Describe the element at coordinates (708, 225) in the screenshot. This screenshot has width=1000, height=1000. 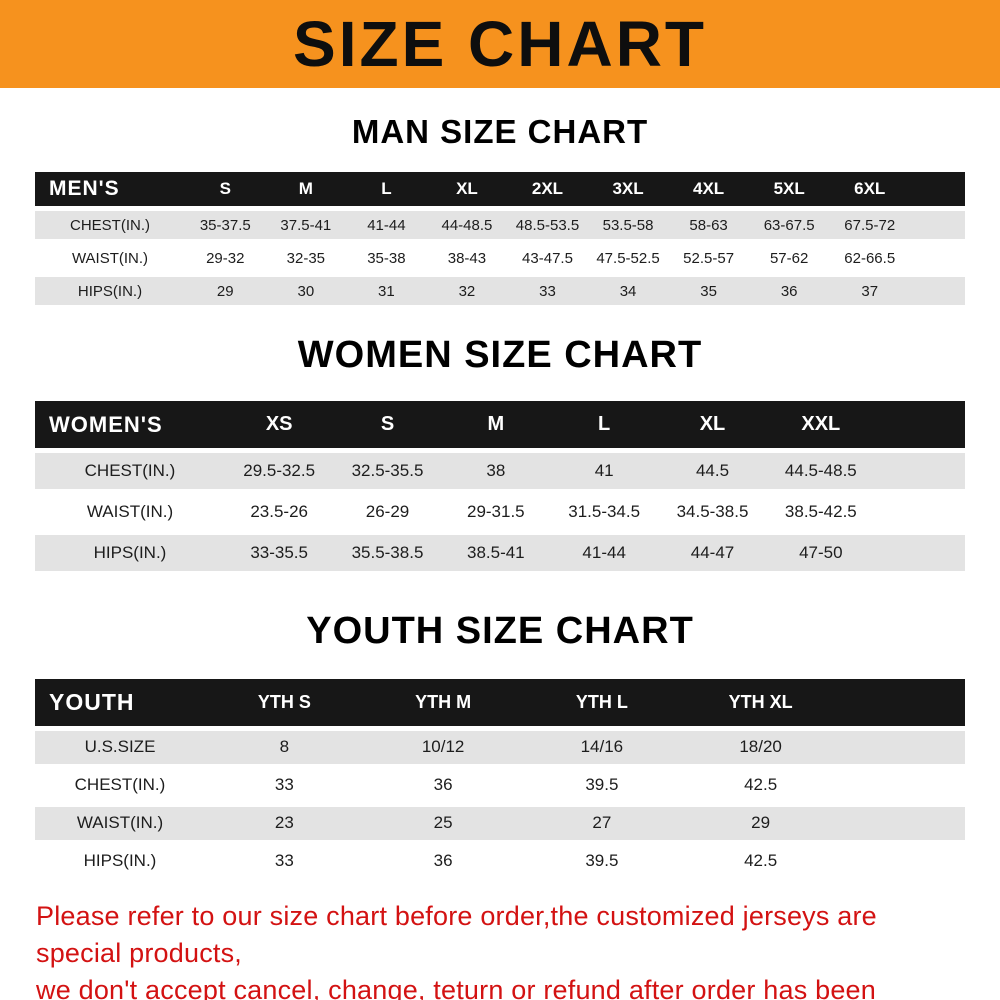
I see `table-cell: 58-63` at that location.